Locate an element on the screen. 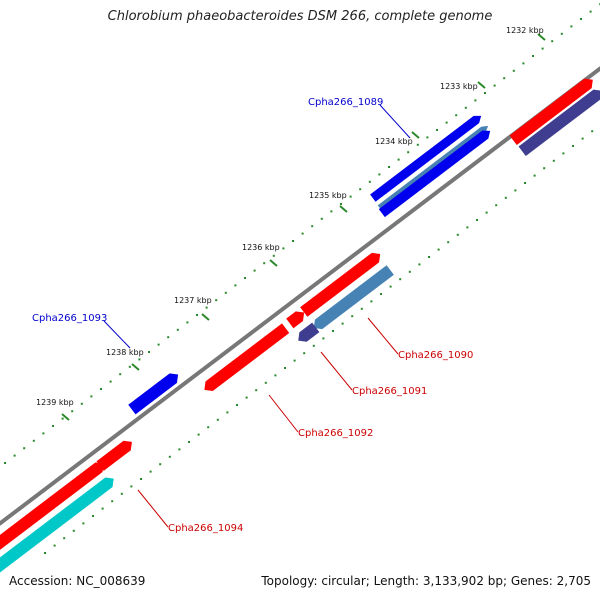 The image size is (600, 600). gene-red-lower-left is located at coordinates (114, 455).